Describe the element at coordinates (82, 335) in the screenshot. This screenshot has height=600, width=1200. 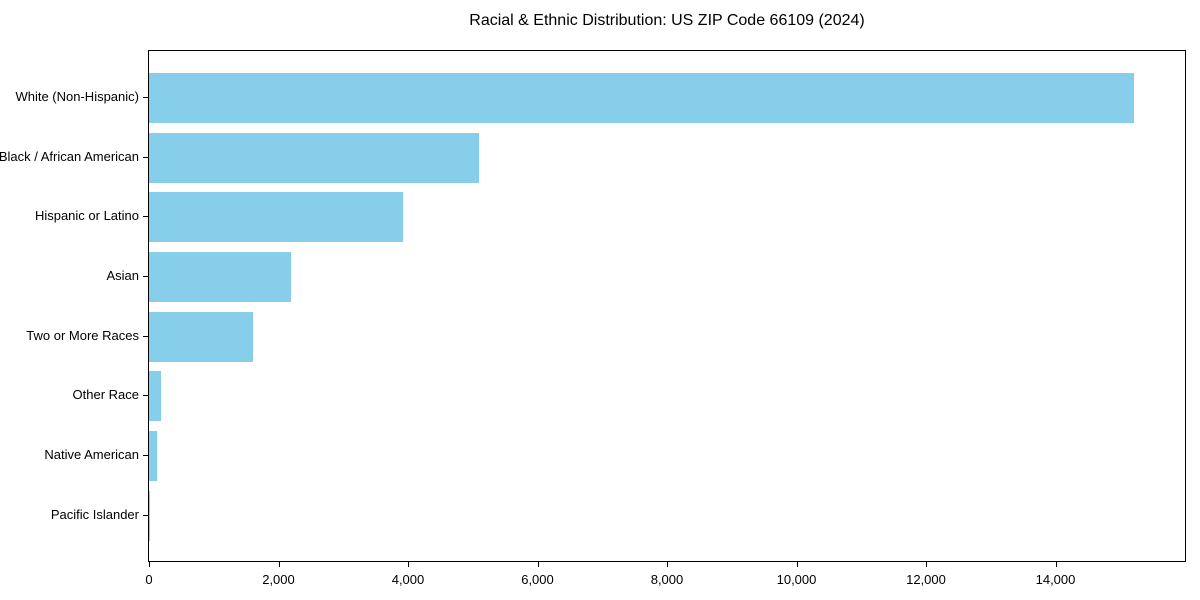
I see `y-axis-label: Two or More Races` at that location.